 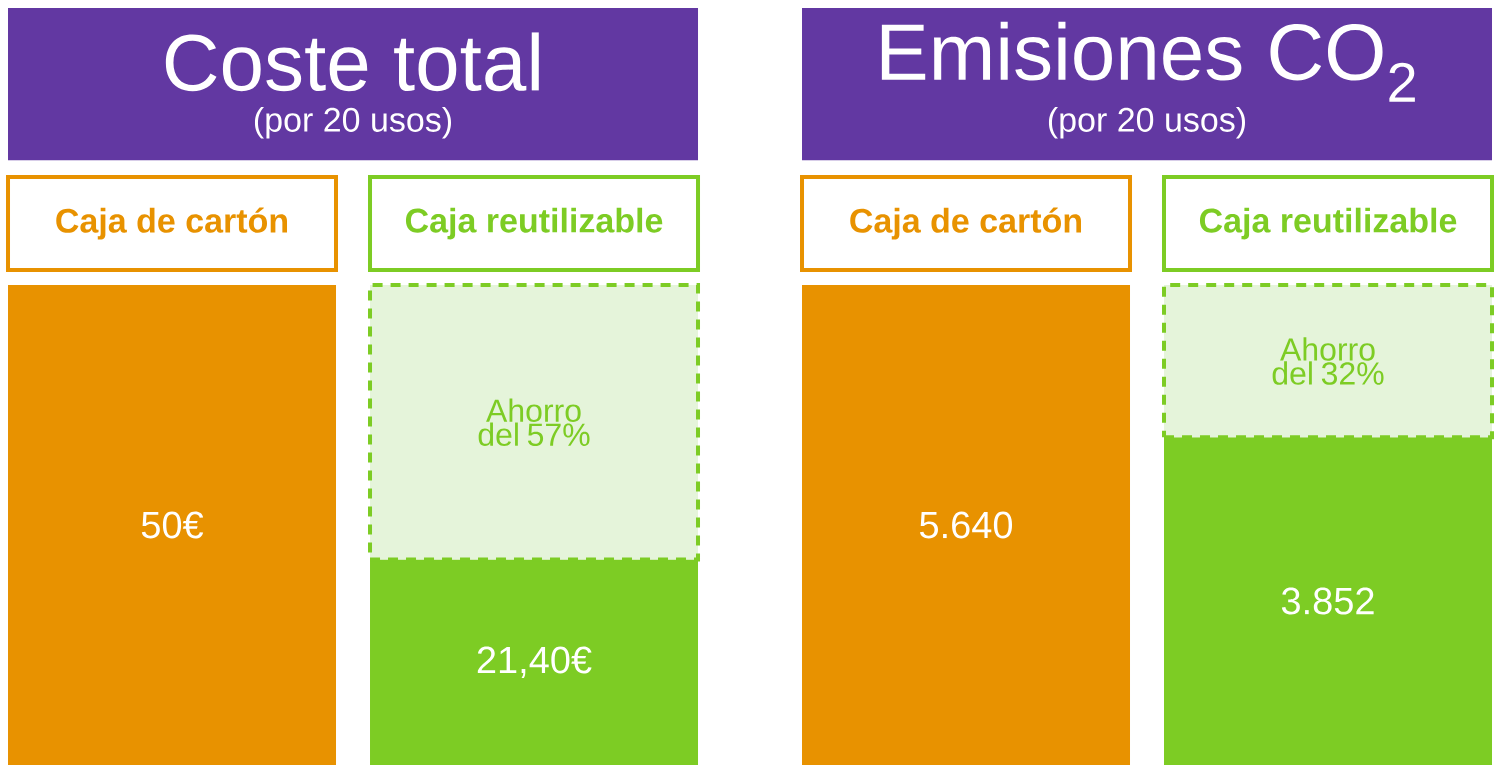 I want to click on data-label: 21,40€, so click(x=534, y=662).